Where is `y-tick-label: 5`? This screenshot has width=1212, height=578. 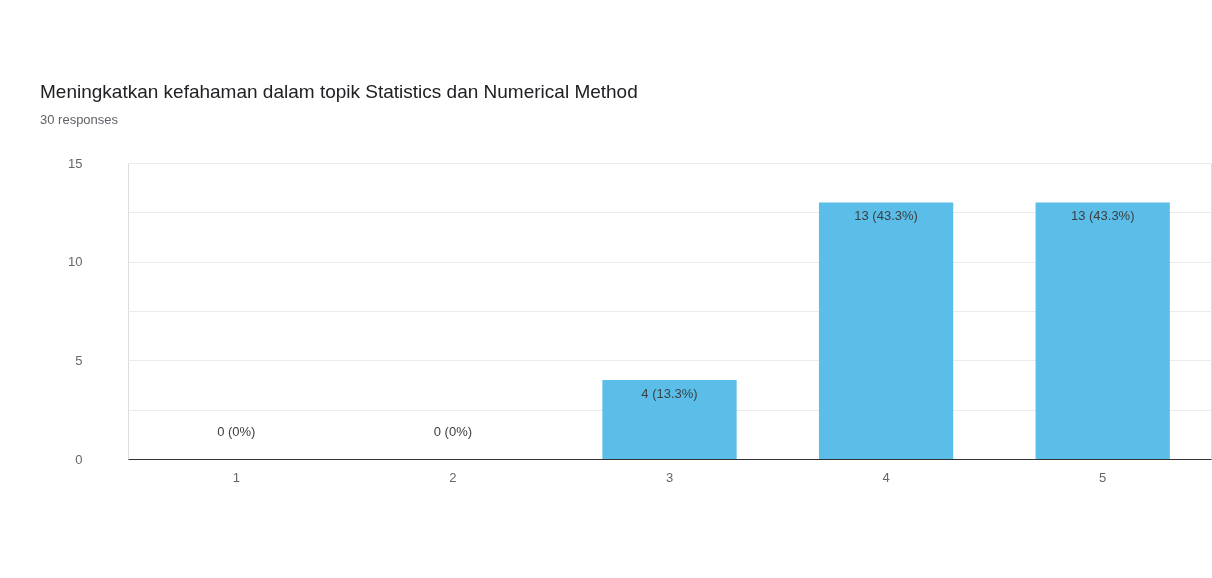 y-tick-label: 5 is located at coordinates (79, 360).